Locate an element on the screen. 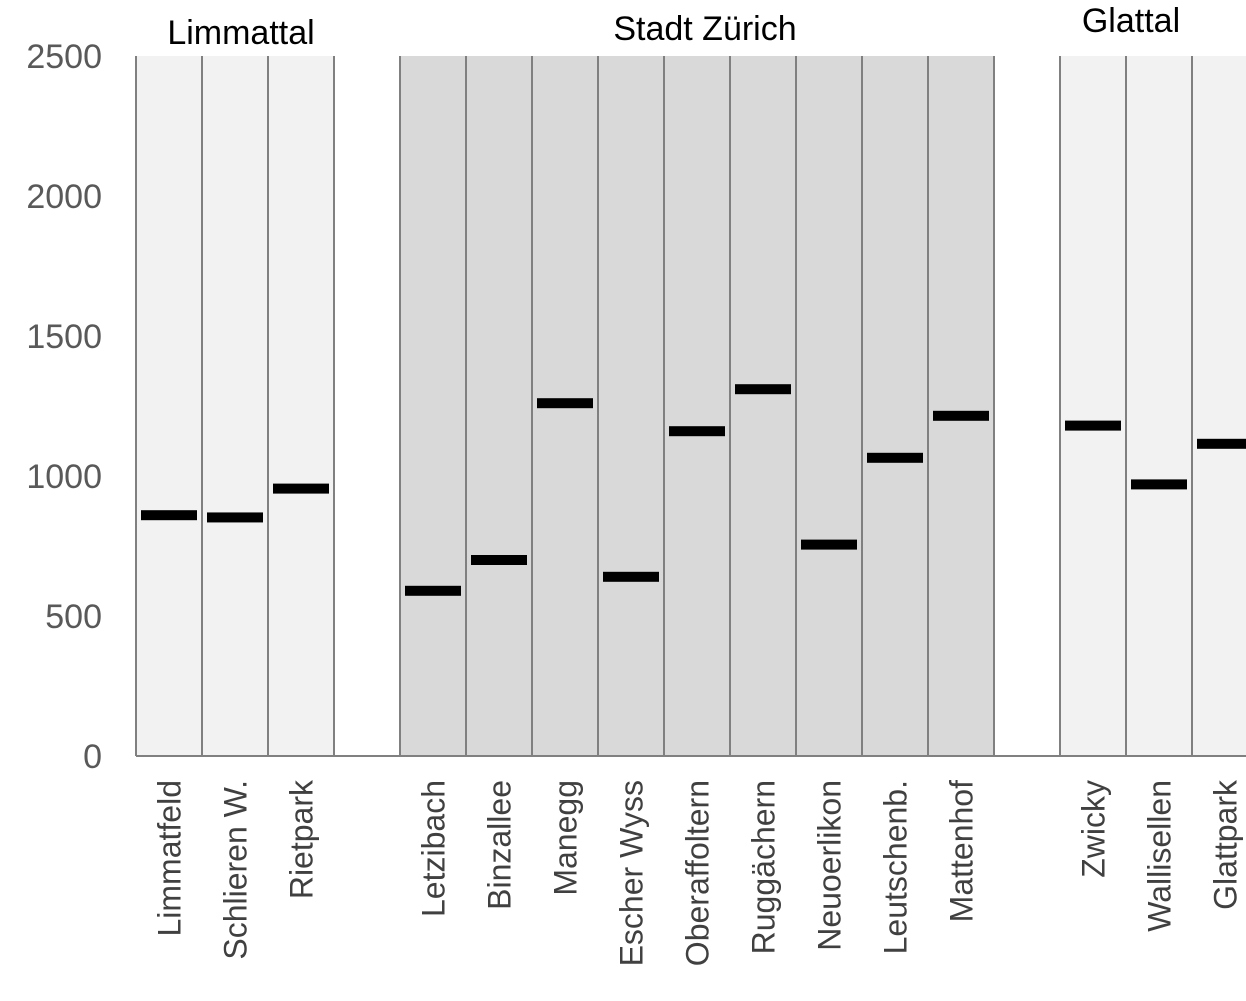 The height and width of the screenshot is (1001, 1246). x-category-label: Glattpark is located at coordinates (1226, 844).